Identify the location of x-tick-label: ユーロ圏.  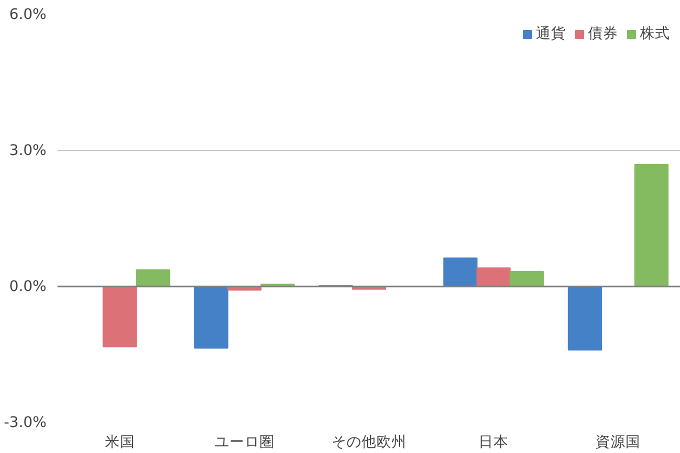
(244, 442).